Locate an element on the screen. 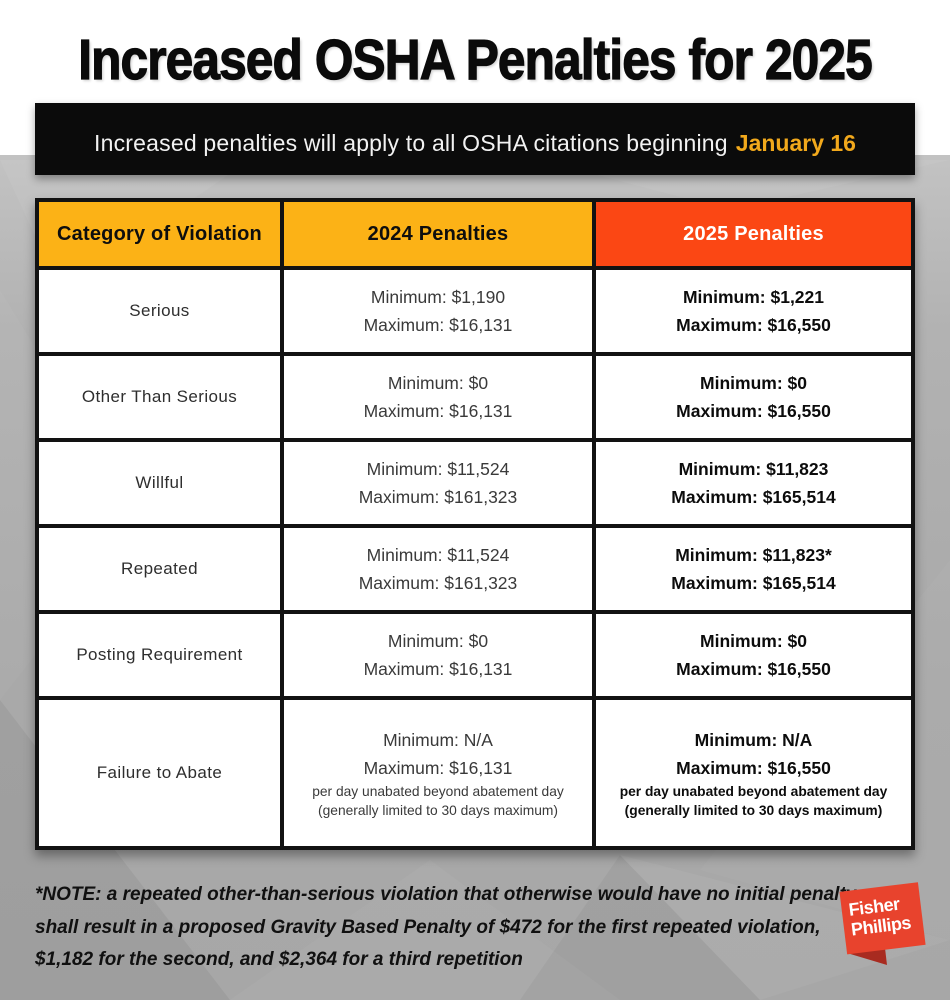 The width and height of the screenshot is (950, 1000). penalty-line: Minimum: $1,190 is located at coordinates (438, 297).